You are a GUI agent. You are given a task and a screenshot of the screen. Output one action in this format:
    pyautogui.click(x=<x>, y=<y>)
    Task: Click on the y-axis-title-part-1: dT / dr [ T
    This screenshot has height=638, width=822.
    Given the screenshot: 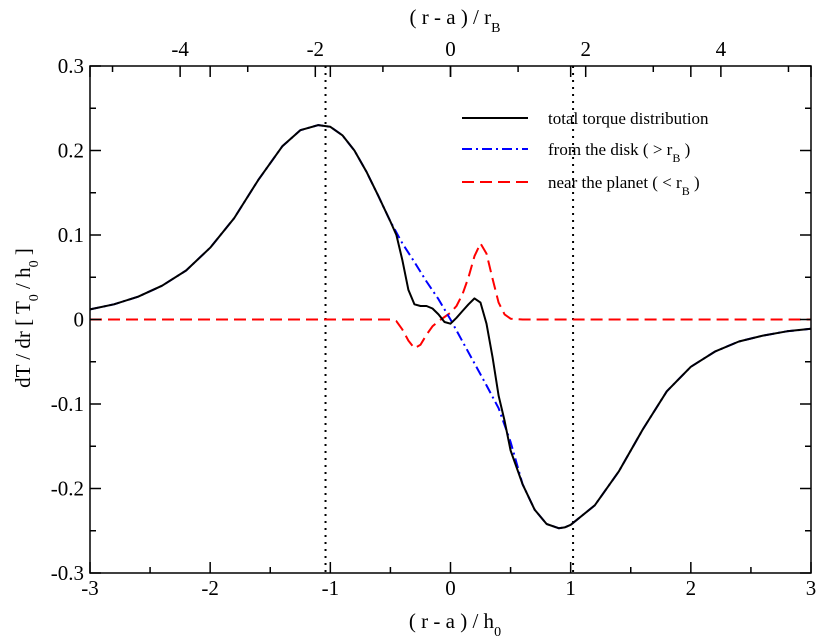 What is the action you would take?
    pyautogui.click(x=23, y=344)
    